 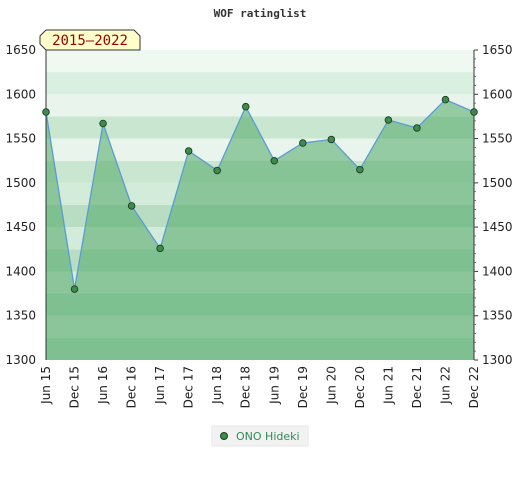 I want to click on x-tick-label: Dec 20, so click(x=360, y=387).